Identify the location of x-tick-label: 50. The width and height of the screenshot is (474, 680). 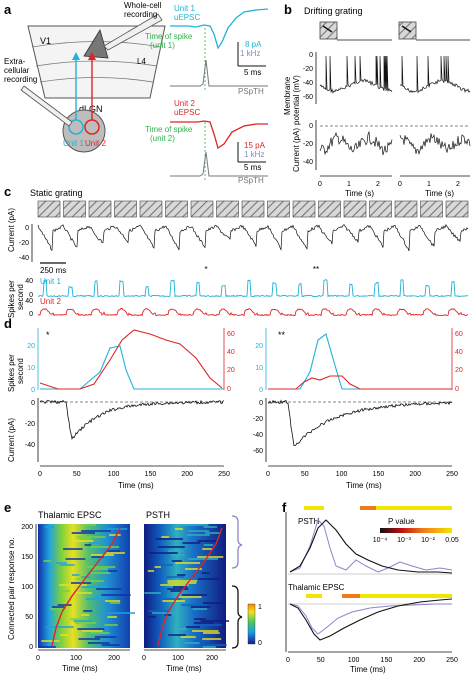
(321, 660).